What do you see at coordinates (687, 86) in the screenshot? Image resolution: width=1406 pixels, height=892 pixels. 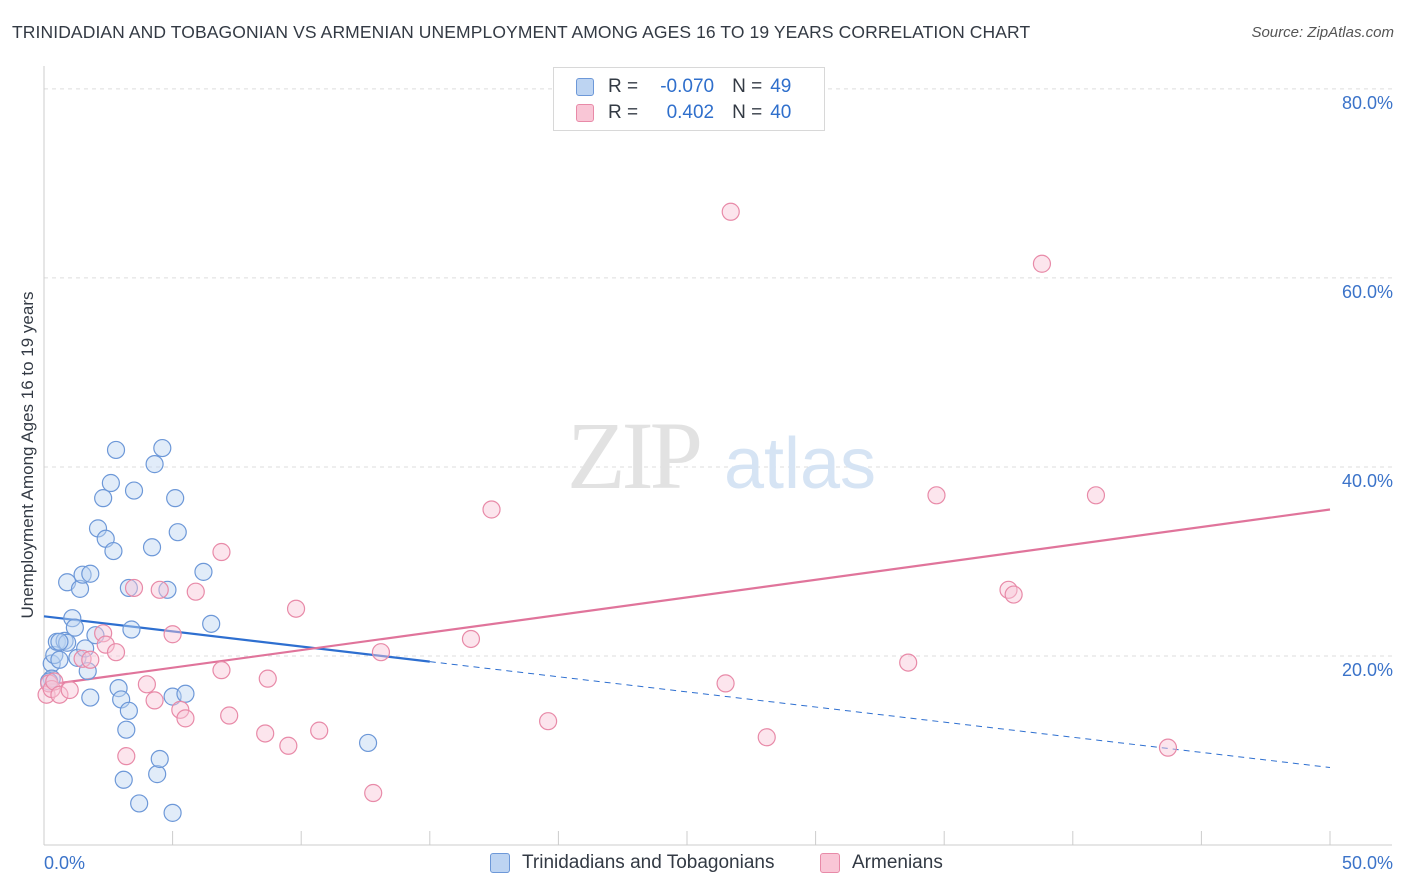 I see `r-value-blue: -0.070` at bounding box center [687, 86].